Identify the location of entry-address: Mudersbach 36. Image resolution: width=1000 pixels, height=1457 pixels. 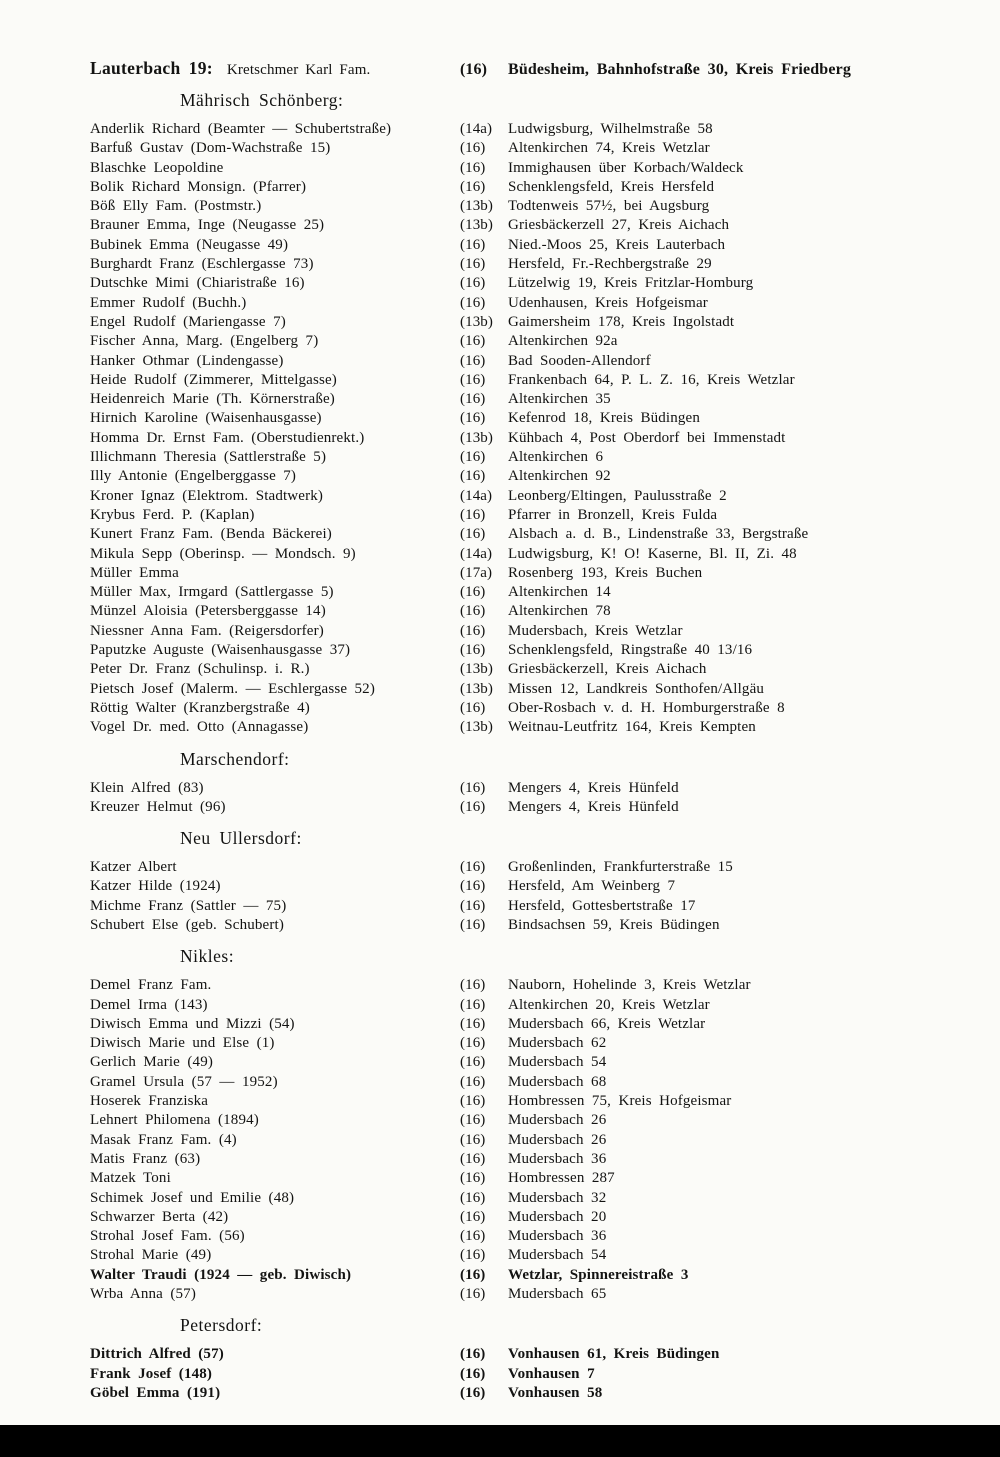
(557, 1158).